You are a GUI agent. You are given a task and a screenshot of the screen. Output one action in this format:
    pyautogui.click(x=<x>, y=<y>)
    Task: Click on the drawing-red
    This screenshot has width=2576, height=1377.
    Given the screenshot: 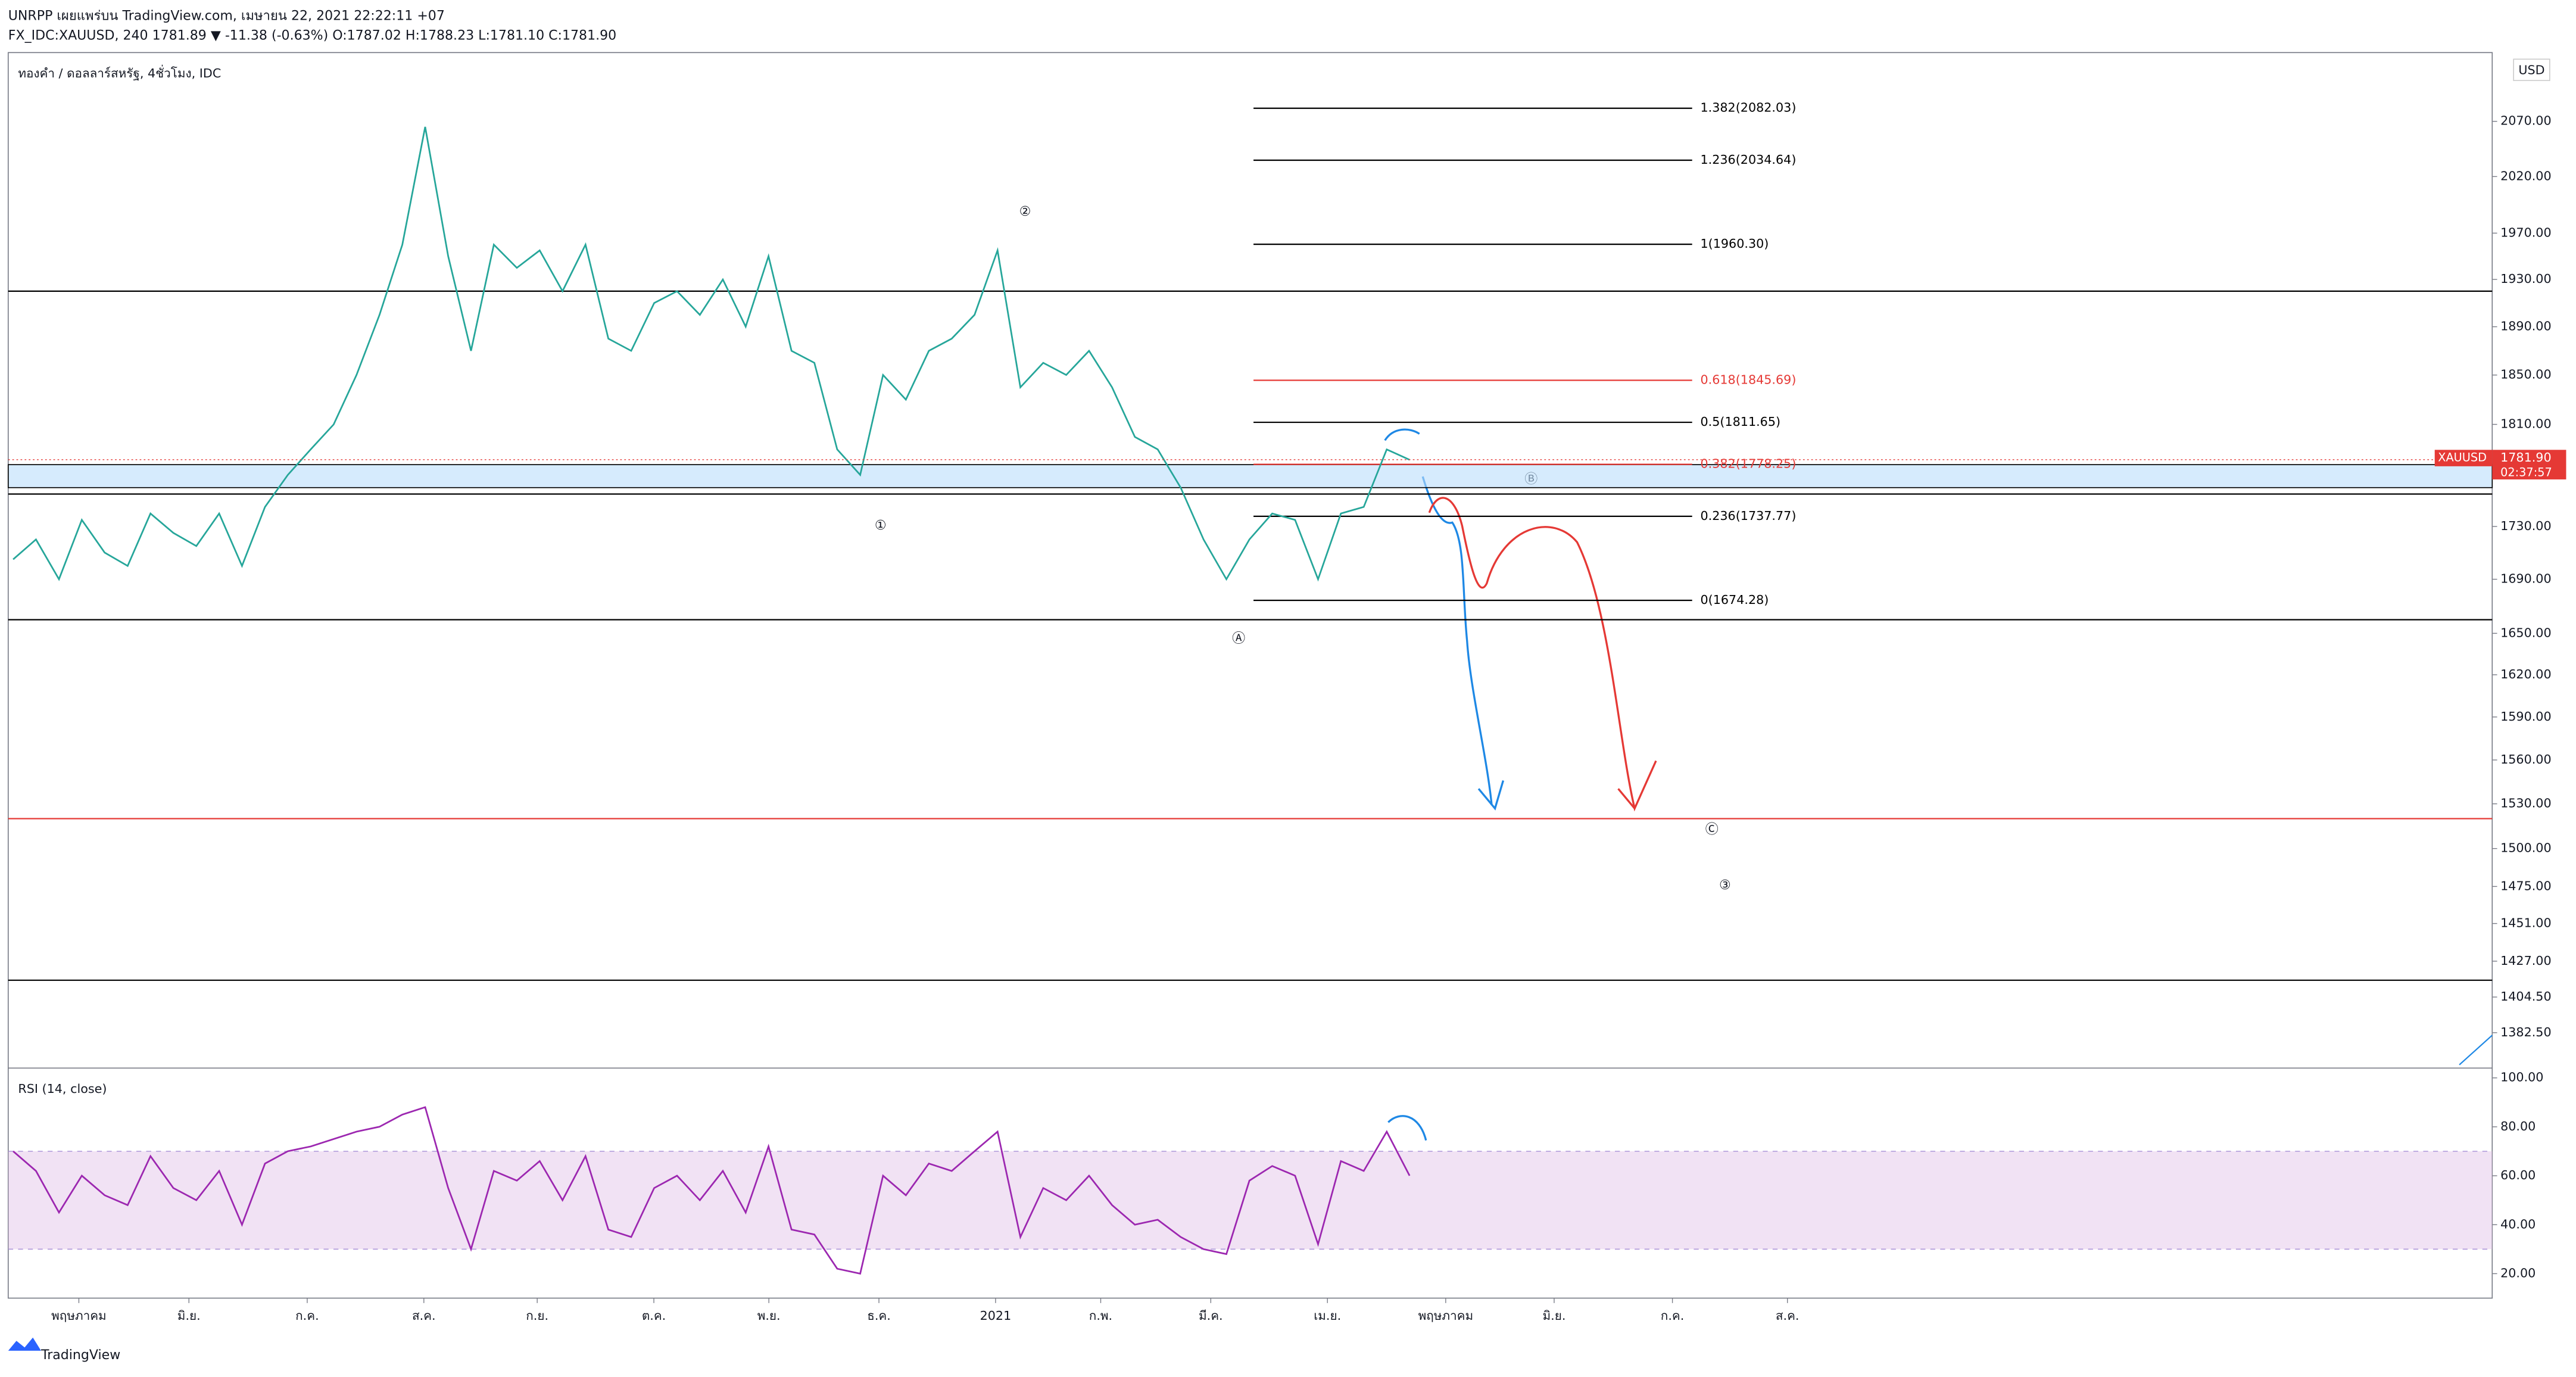 What is the action you would take?
    pyautogui.click(x=1543, y=654)
    